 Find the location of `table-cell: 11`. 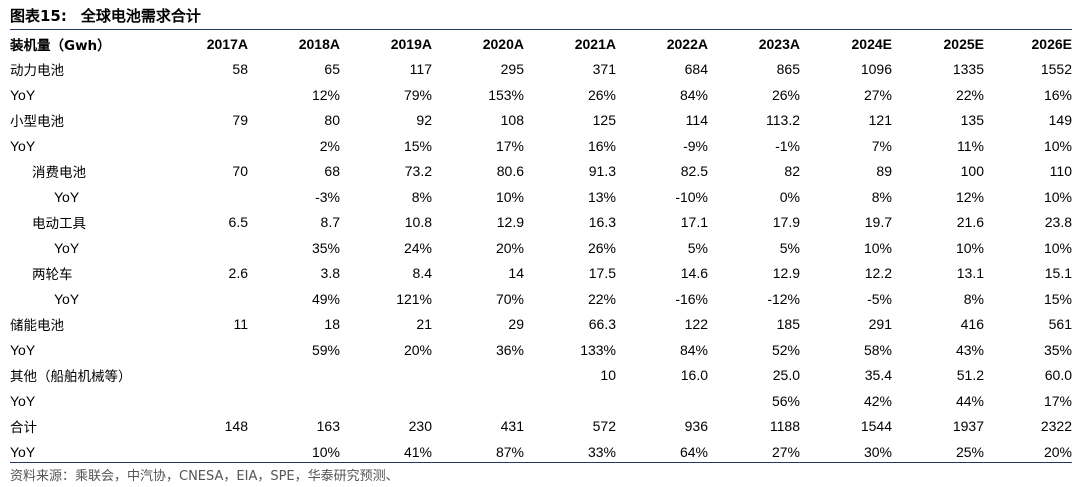

table-cell: 11 is located at coordinates (240, 324).